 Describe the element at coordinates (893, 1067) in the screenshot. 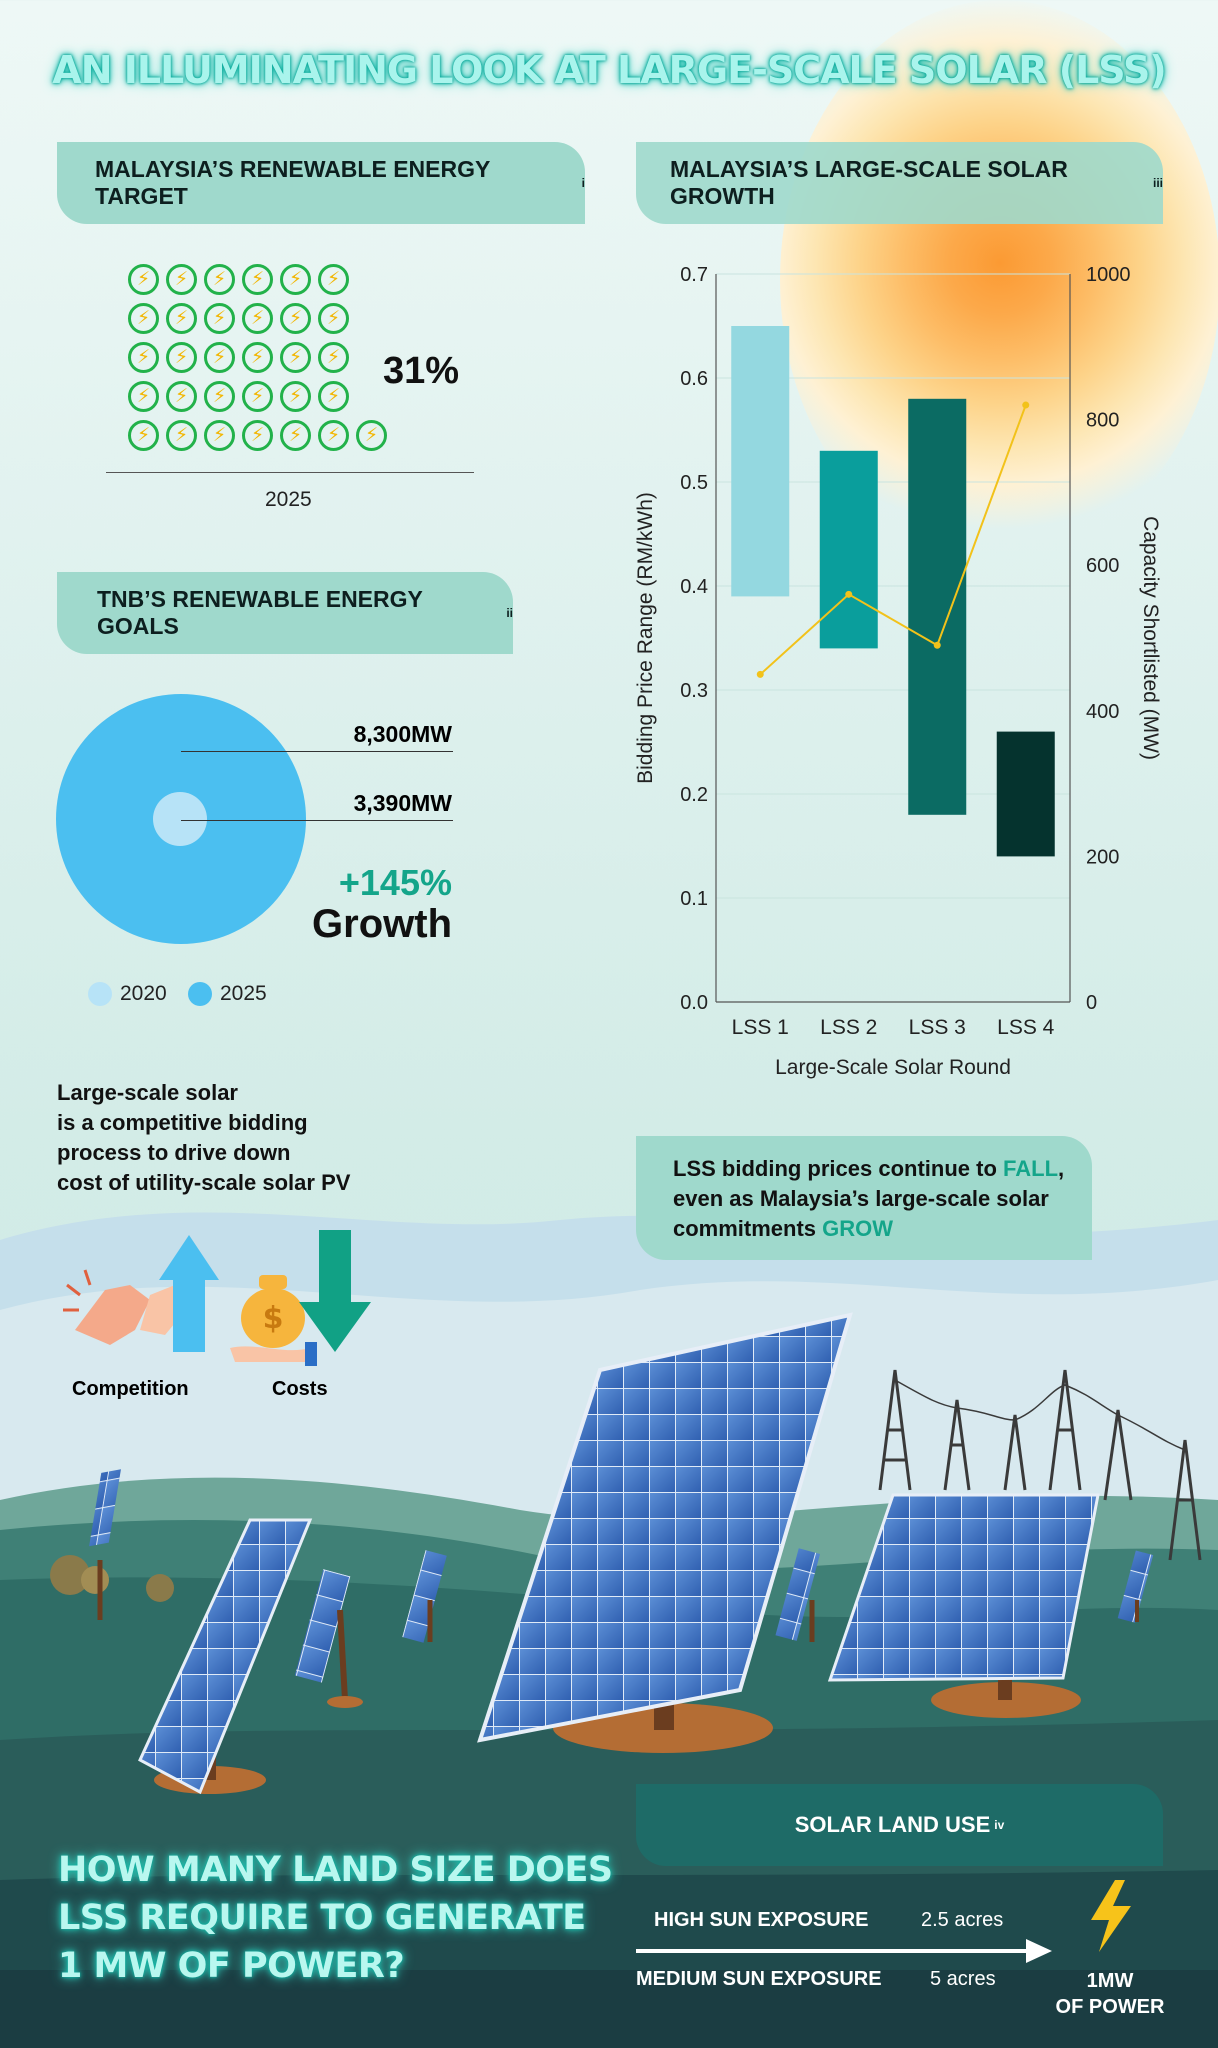

I see `x-axis-title: Large-Scale Solar Round` at that location.